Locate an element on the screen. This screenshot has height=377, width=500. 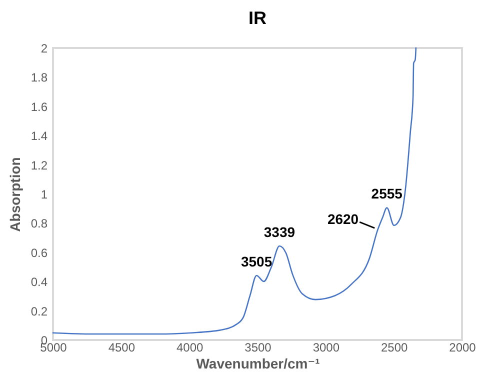
x-axis-title: Wavenumber/cm⁻¹ is located at coordinates (258, 364).